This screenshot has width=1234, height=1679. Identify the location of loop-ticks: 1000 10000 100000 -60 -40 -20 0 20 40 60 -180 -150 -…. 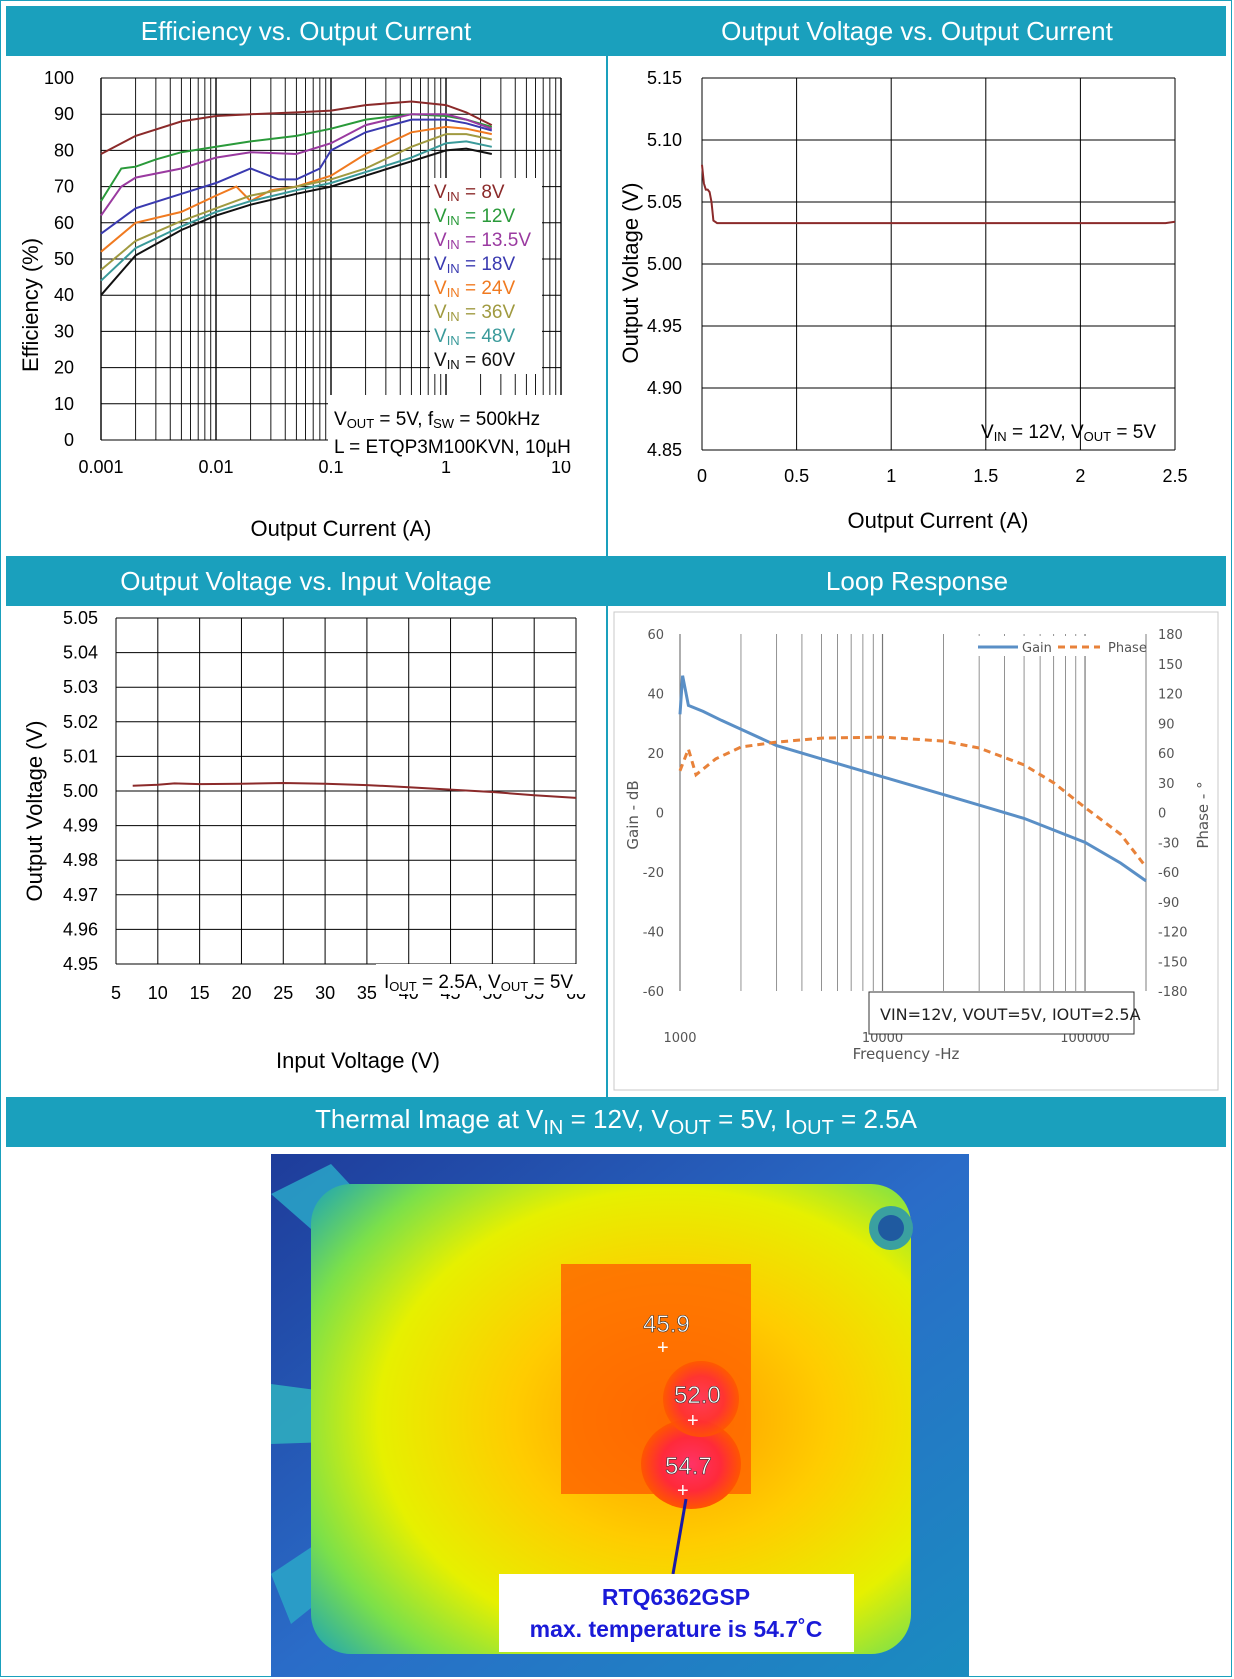
(915, 837).